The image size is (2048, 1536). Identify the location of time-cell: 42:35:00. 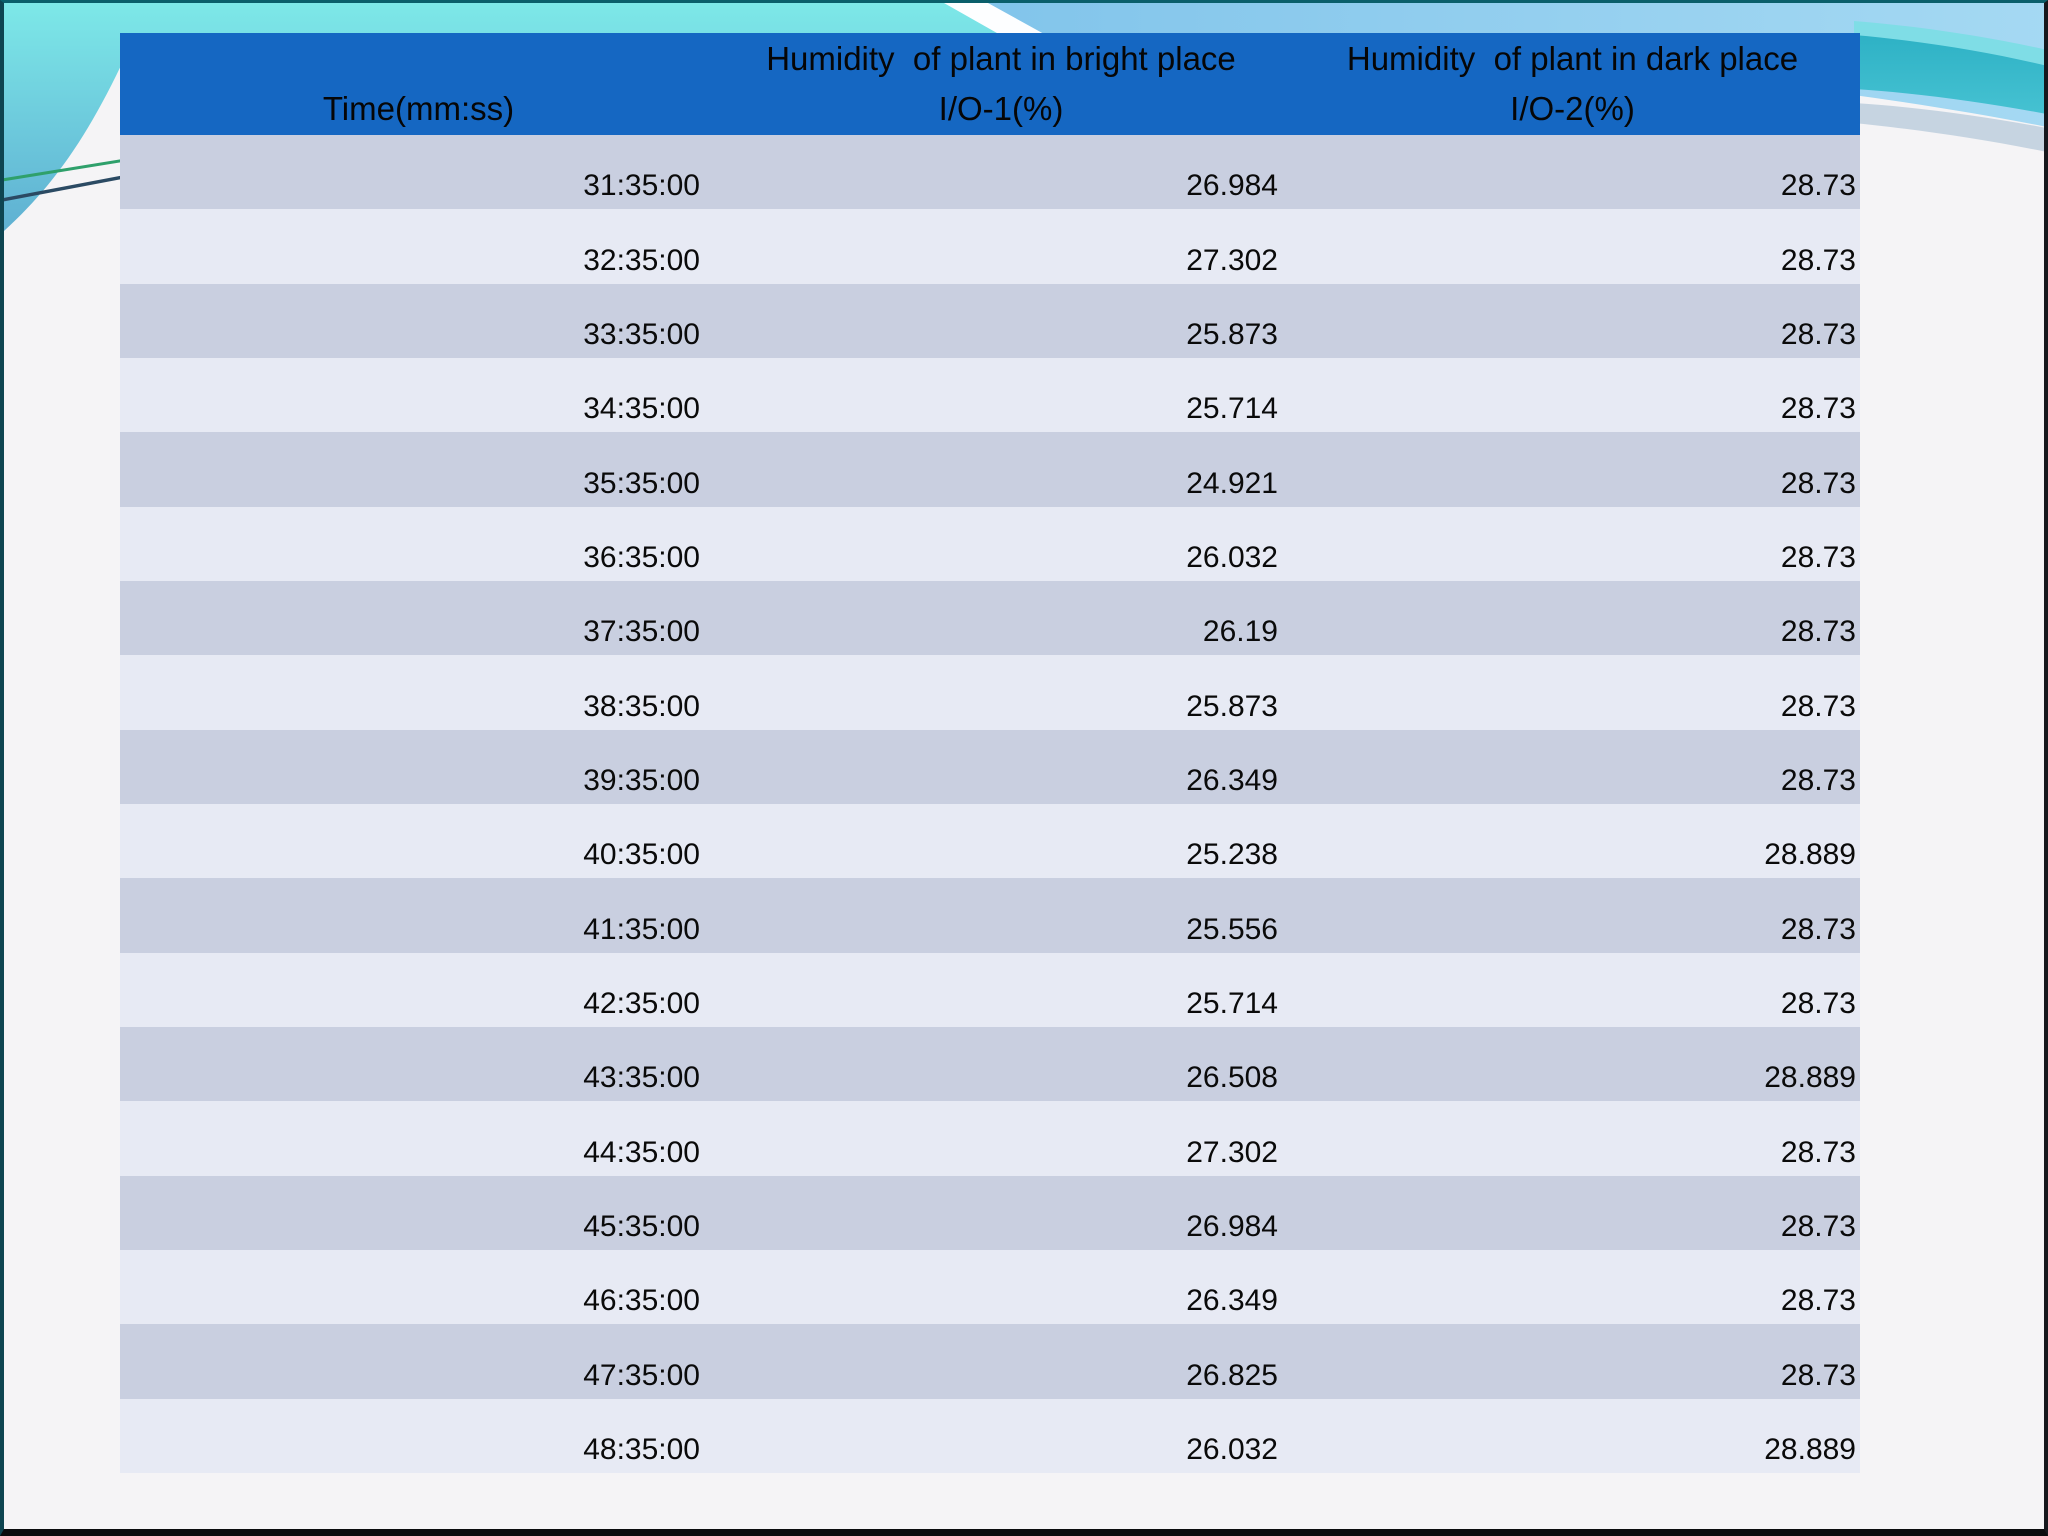
(418, 989).